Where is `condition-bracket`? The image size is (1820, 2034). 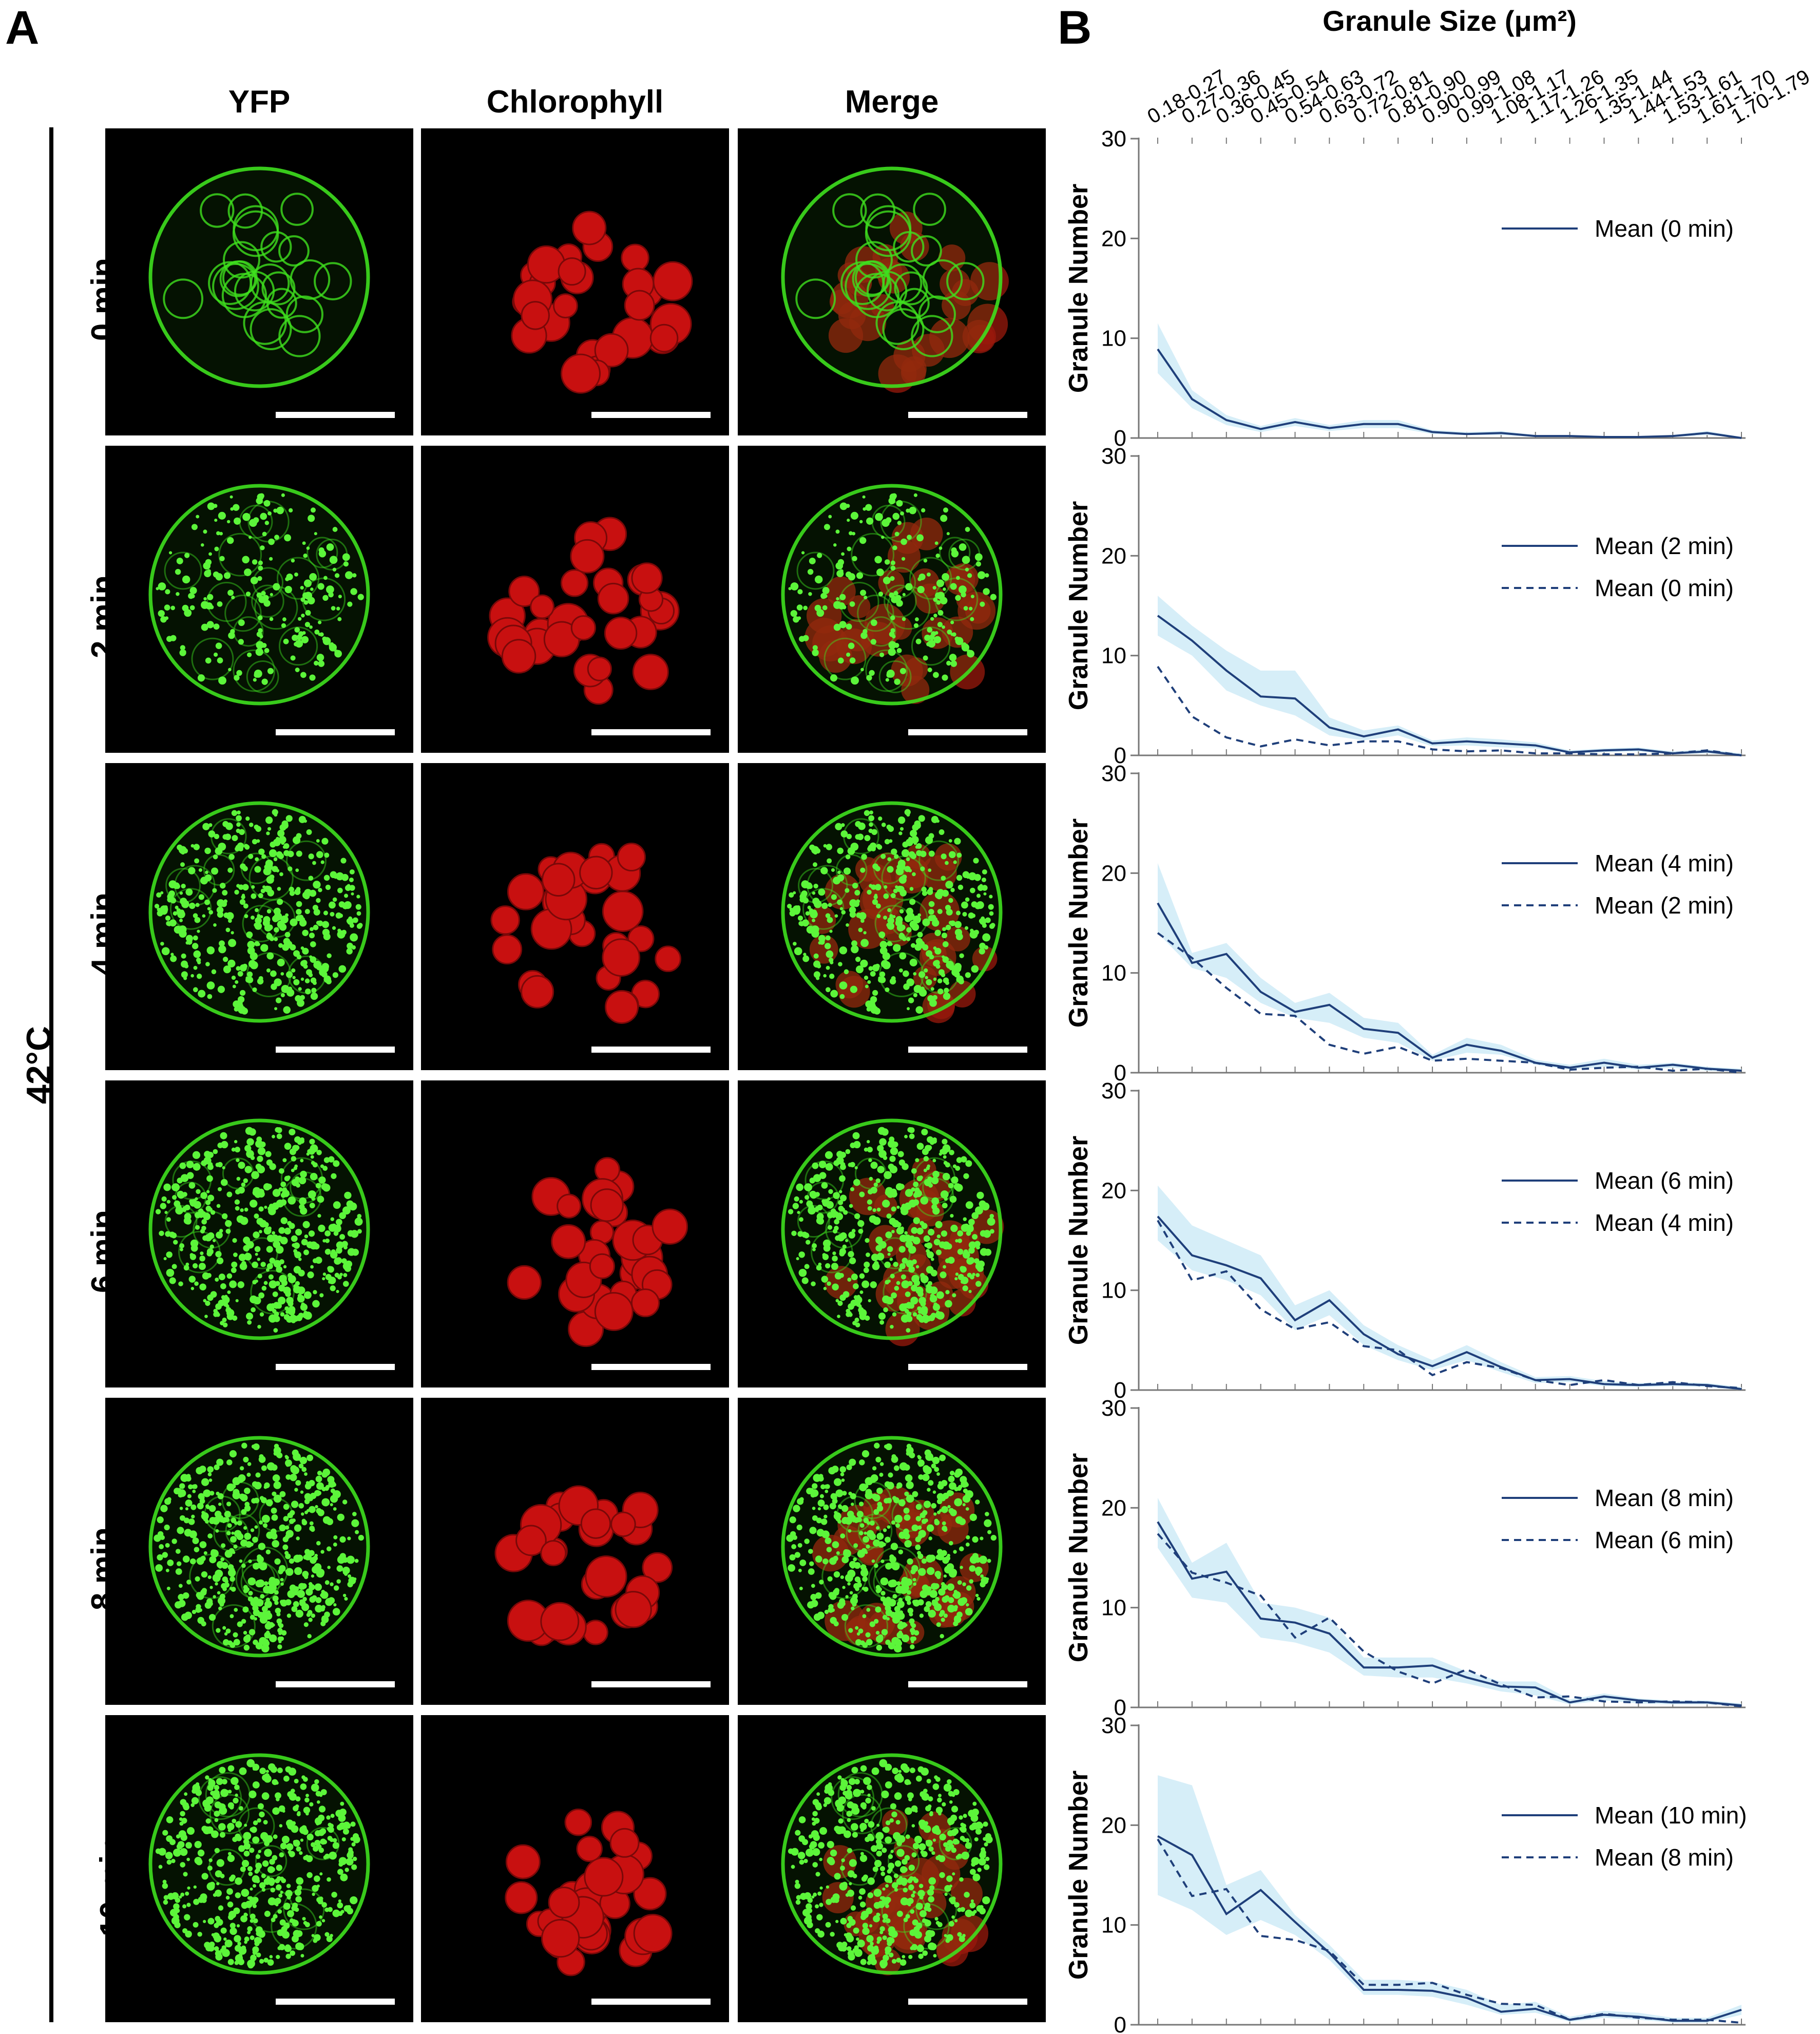 condition-bracket is located at coordinates (51, 1074).